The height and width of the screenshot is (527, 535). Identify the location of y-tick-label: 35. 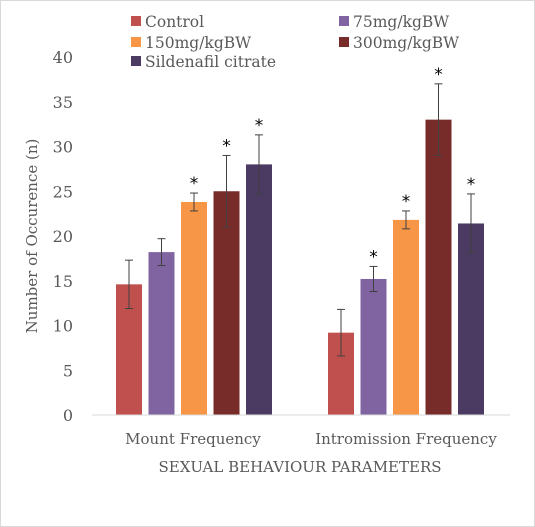
(63, 102).